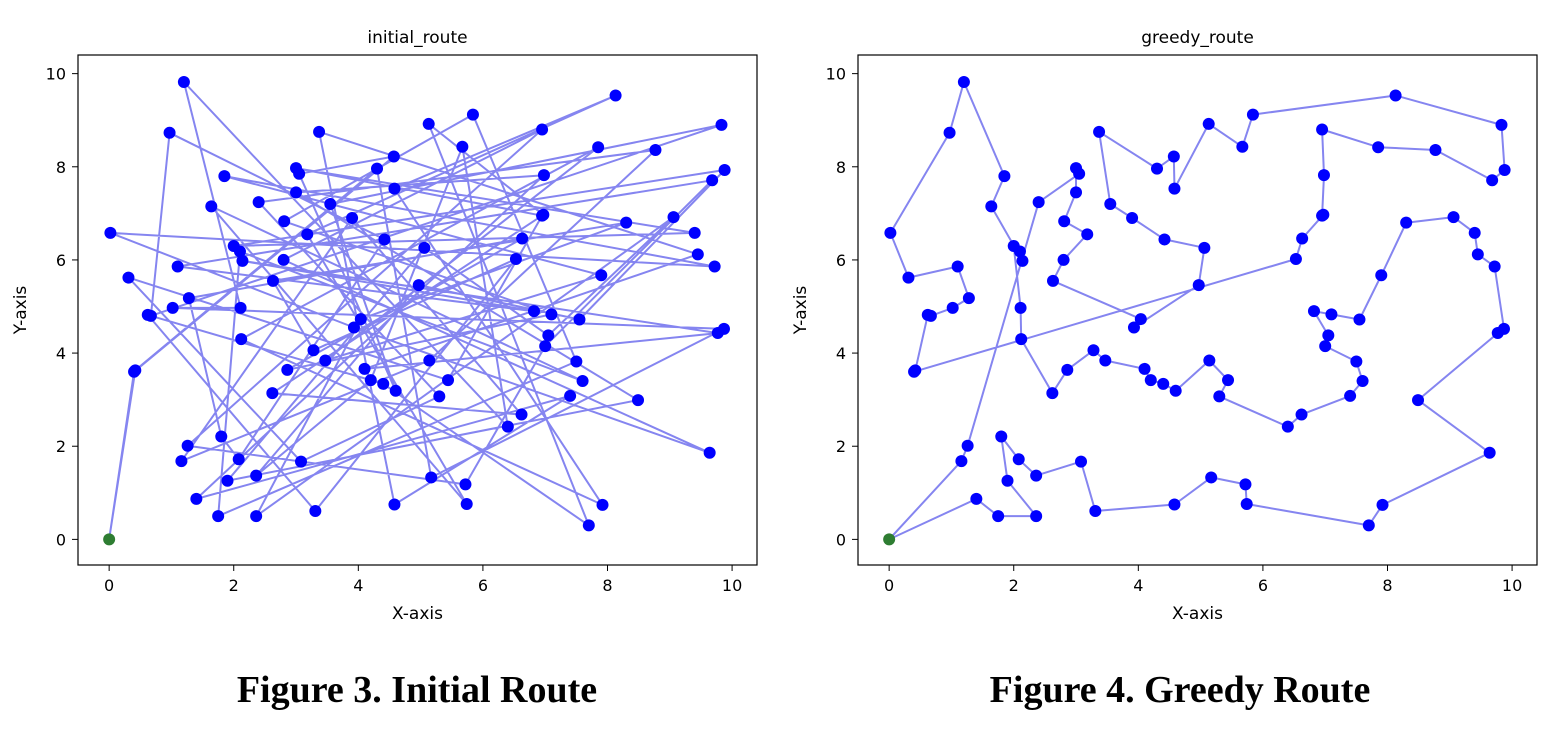 The image size is (1566, 740). I want to click on x-tick-label: 2, so click(234, 585).